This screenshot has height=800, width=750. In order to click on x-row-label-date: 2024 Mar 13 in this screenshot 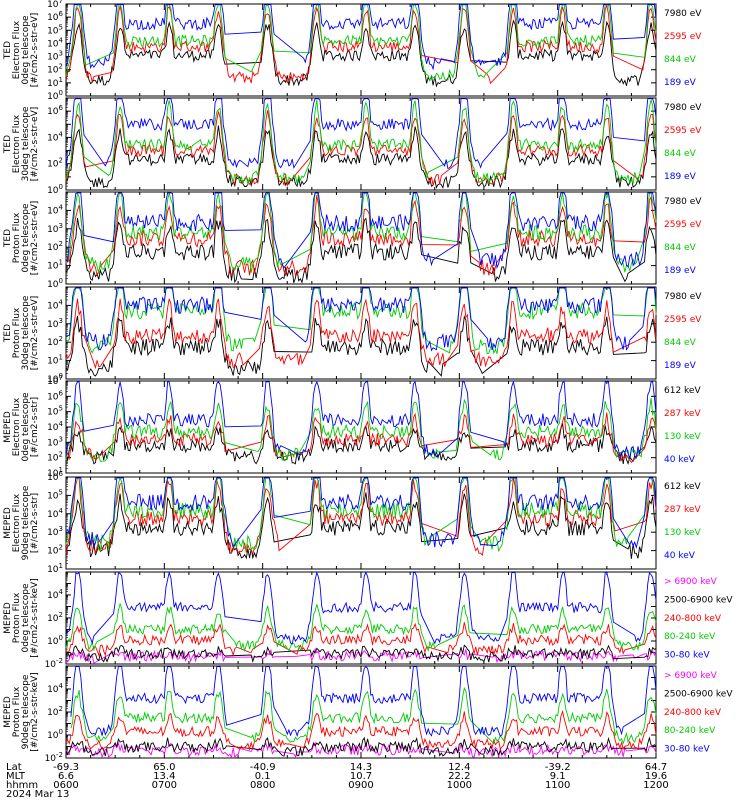, I will do `click(37, 794)`.